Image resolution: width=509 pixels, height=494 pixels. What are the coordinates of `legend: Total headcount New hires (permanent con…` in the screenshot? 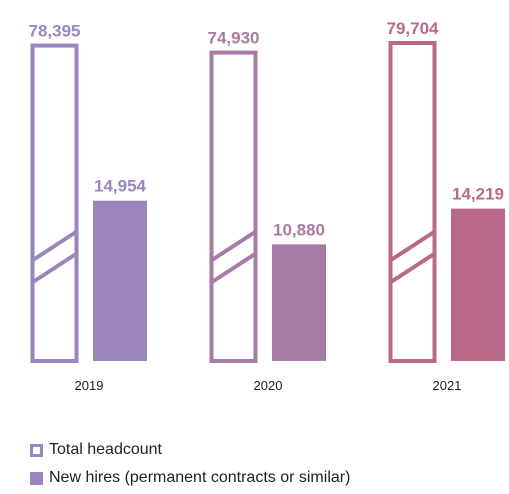 It's located at (190, 466).